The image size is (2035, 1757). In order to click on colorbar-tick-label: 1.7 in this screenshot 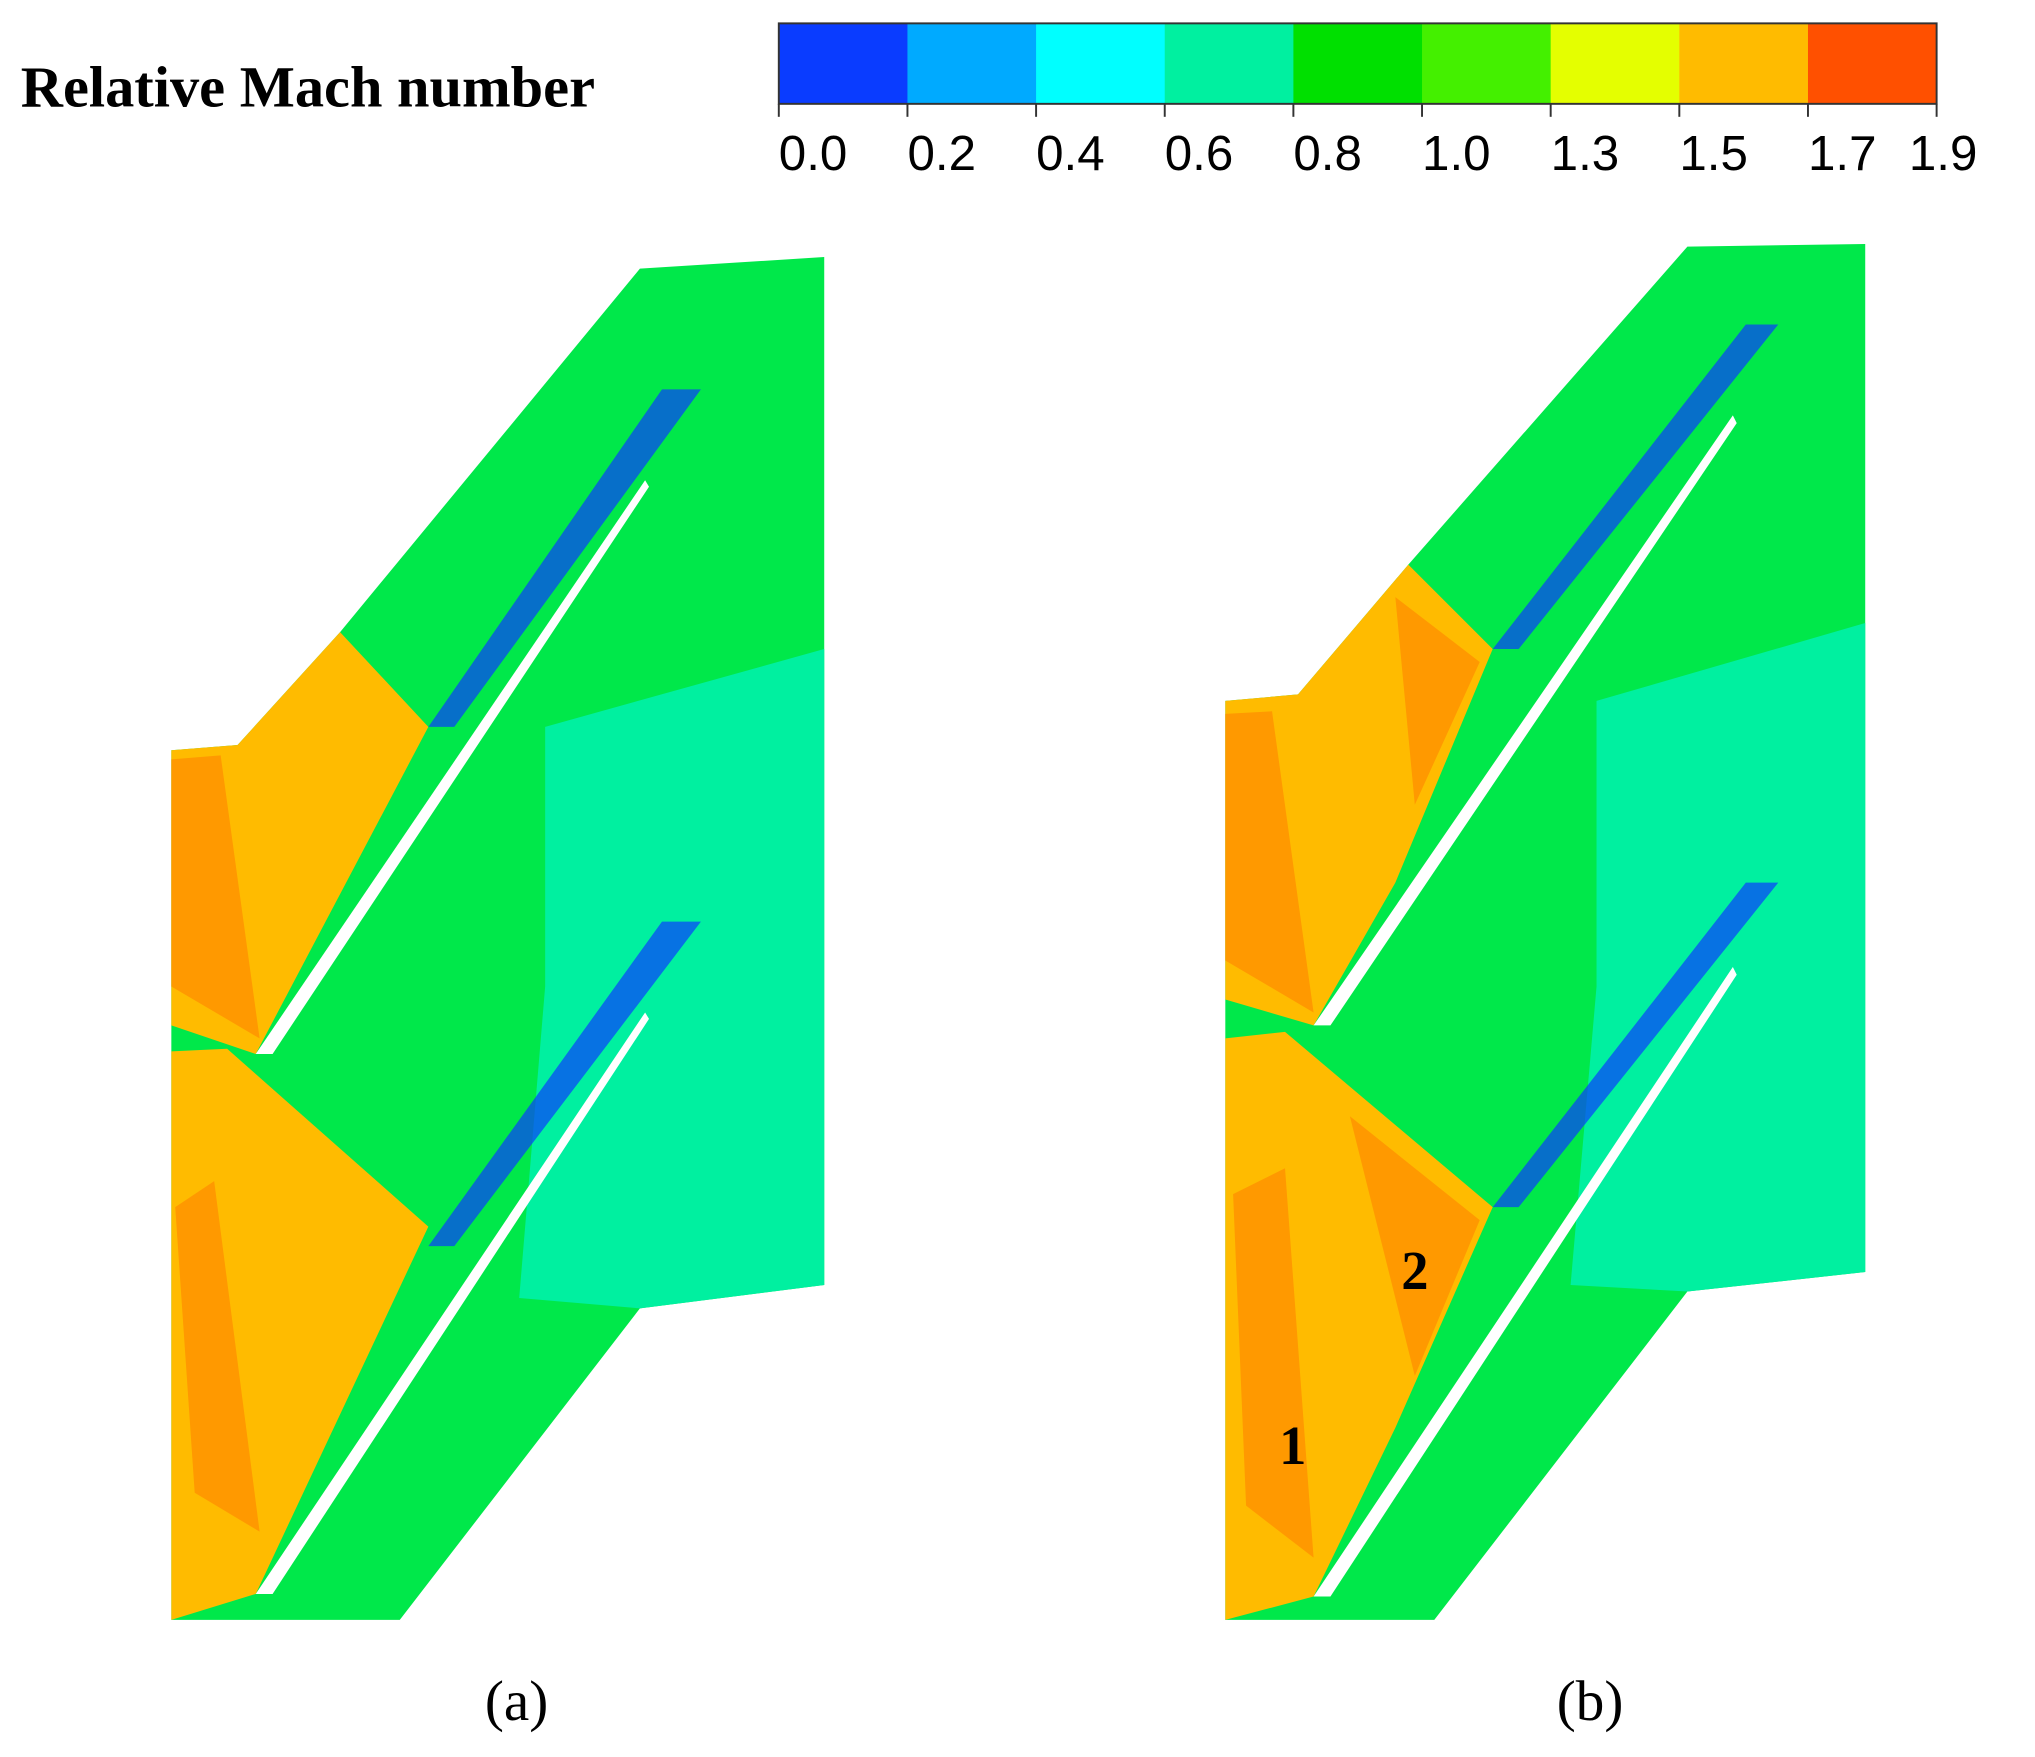, I will do `click(1842, 153)`.